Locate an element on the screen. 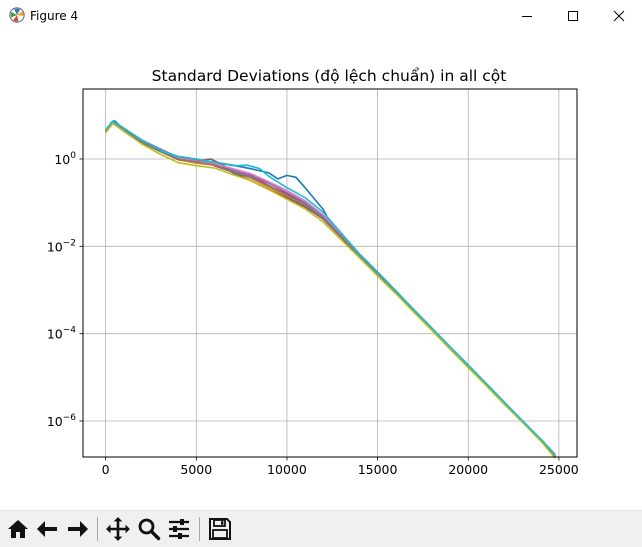 The width and height of the screenshot is (642, 547). home-button is located at coordinates (18, 529).